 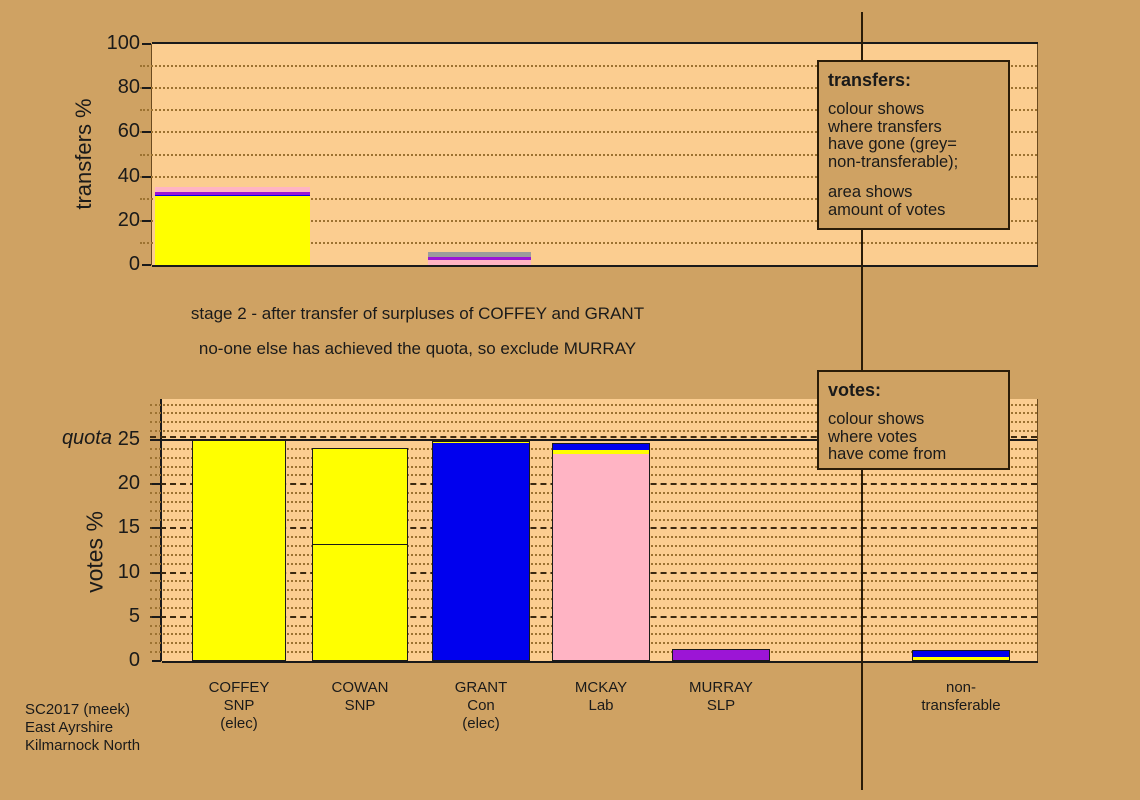 I want to click on tick-label: 60, so click(x=128, y=131).